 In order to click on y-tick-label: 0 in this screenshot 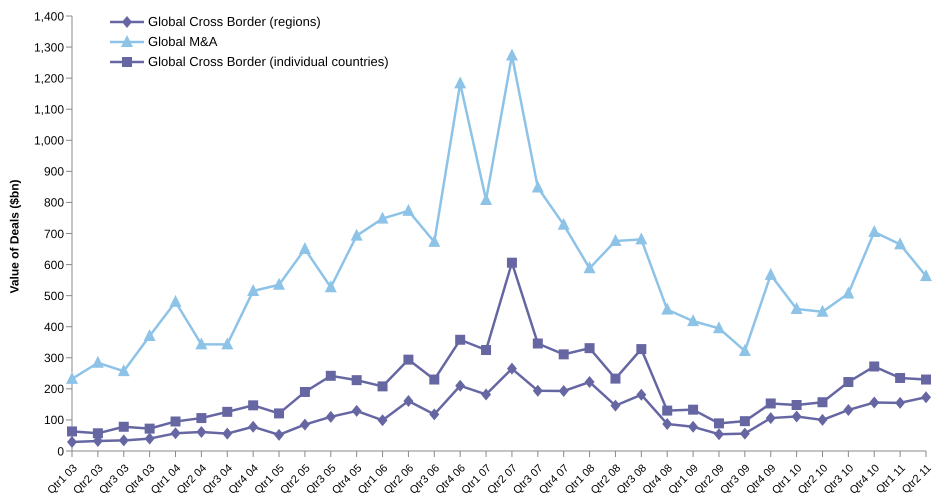, I will do `click(60, 451)`.